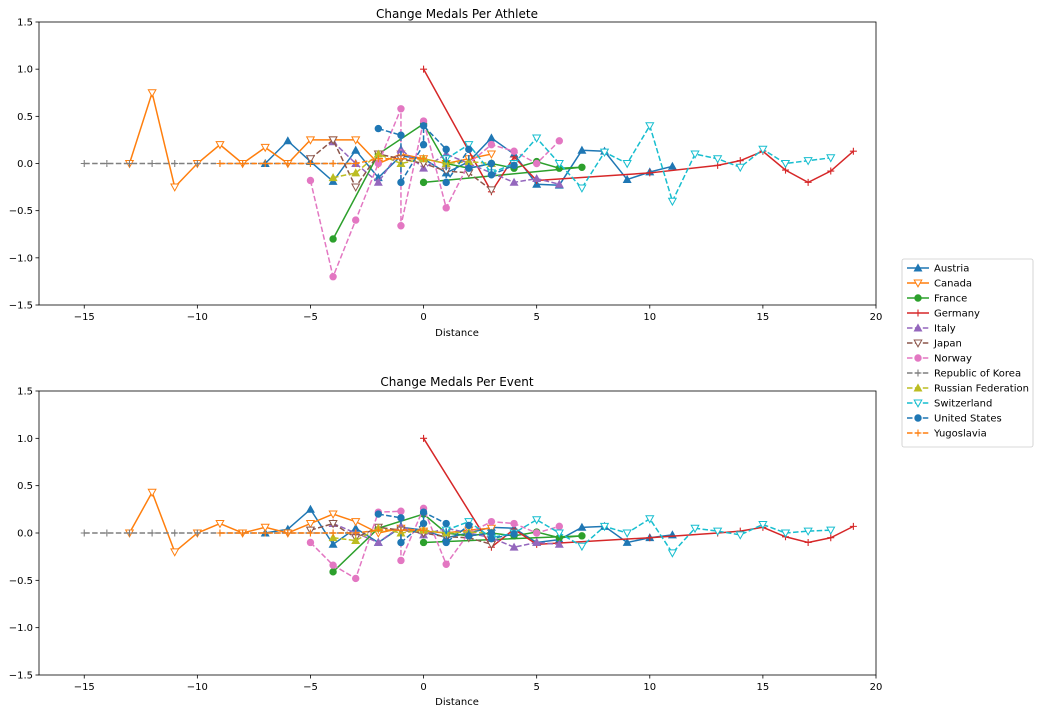 This screenshot has width=1039, height=713. I want to click on legend-entry: Italy, so click(931, 329).